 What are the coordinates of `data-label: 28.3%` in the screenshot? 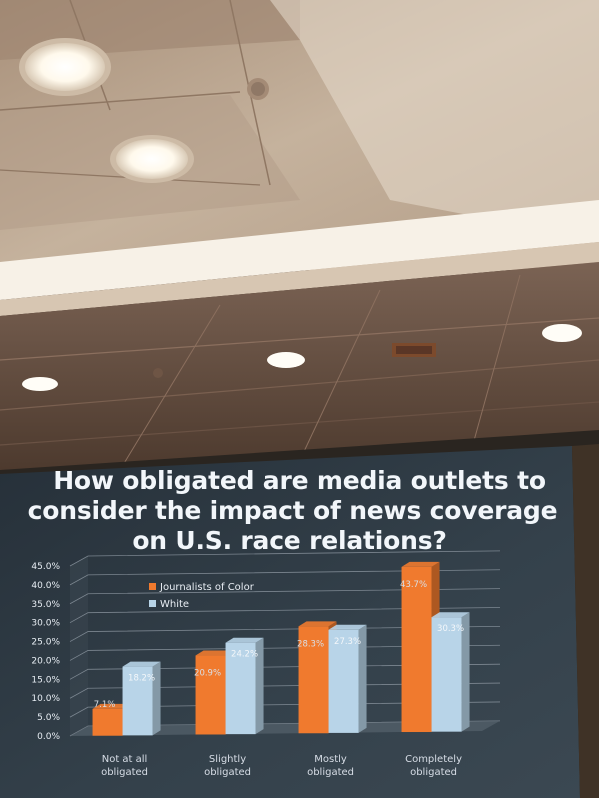 It's located at (310, 644).